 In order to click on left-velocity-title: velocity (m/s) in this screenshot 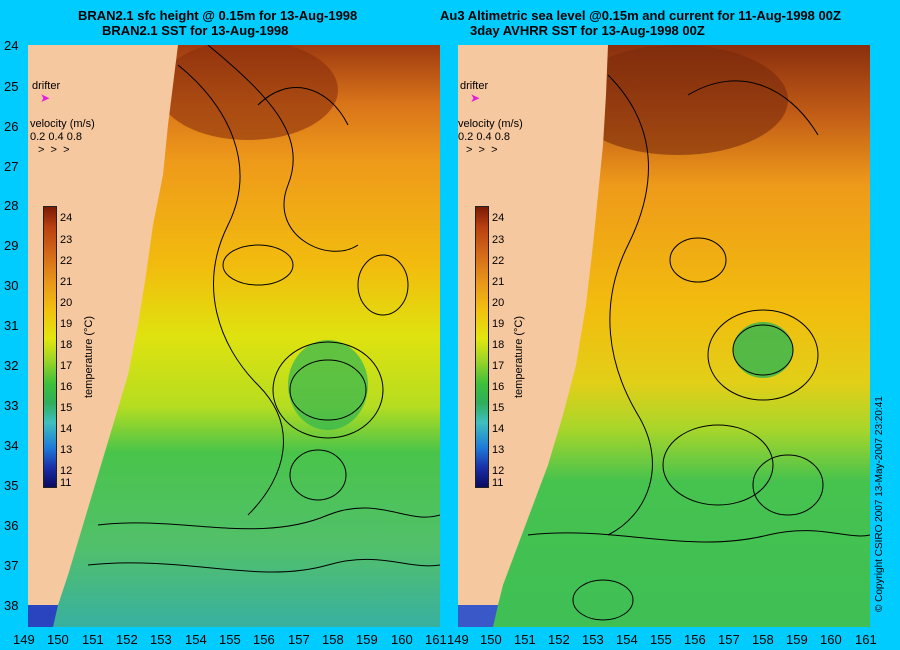, I will do `click(62, 124)`.